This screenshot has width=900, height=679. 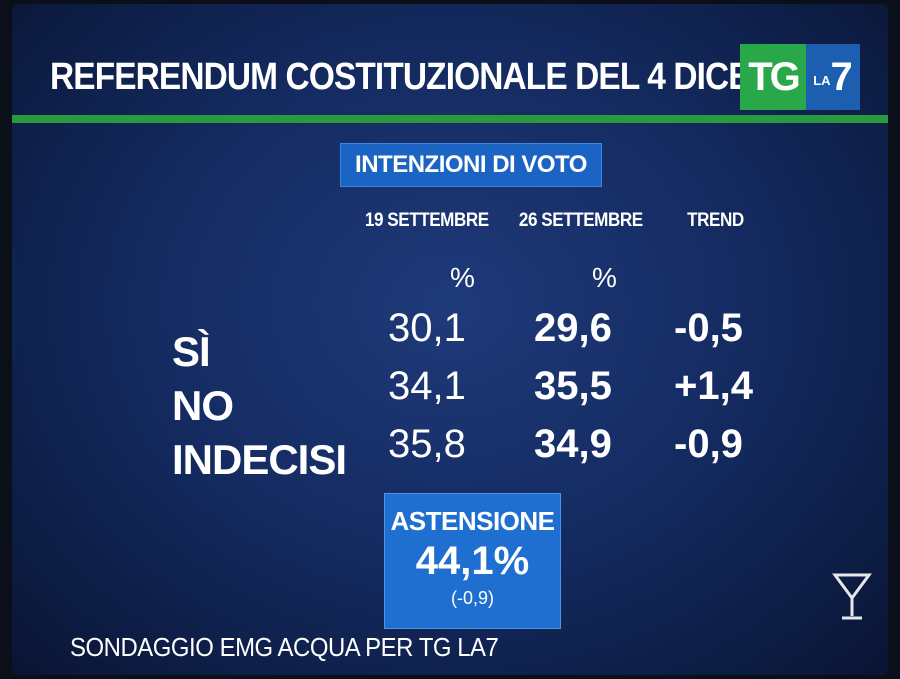 What do you see at coordinates (573, 386) in the screenshot?
I see `cell-no-26-settembre: 35,5` at bounding box center [573, 386].